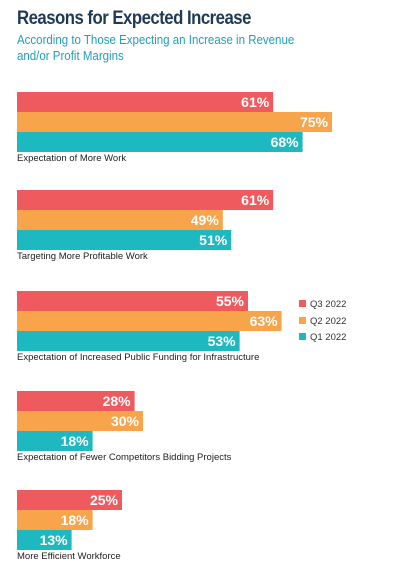  What do you see at coordinates (213, 240) in the screenshot?
I see `bar-value-label: 51%` at bounding box center [213, 240].